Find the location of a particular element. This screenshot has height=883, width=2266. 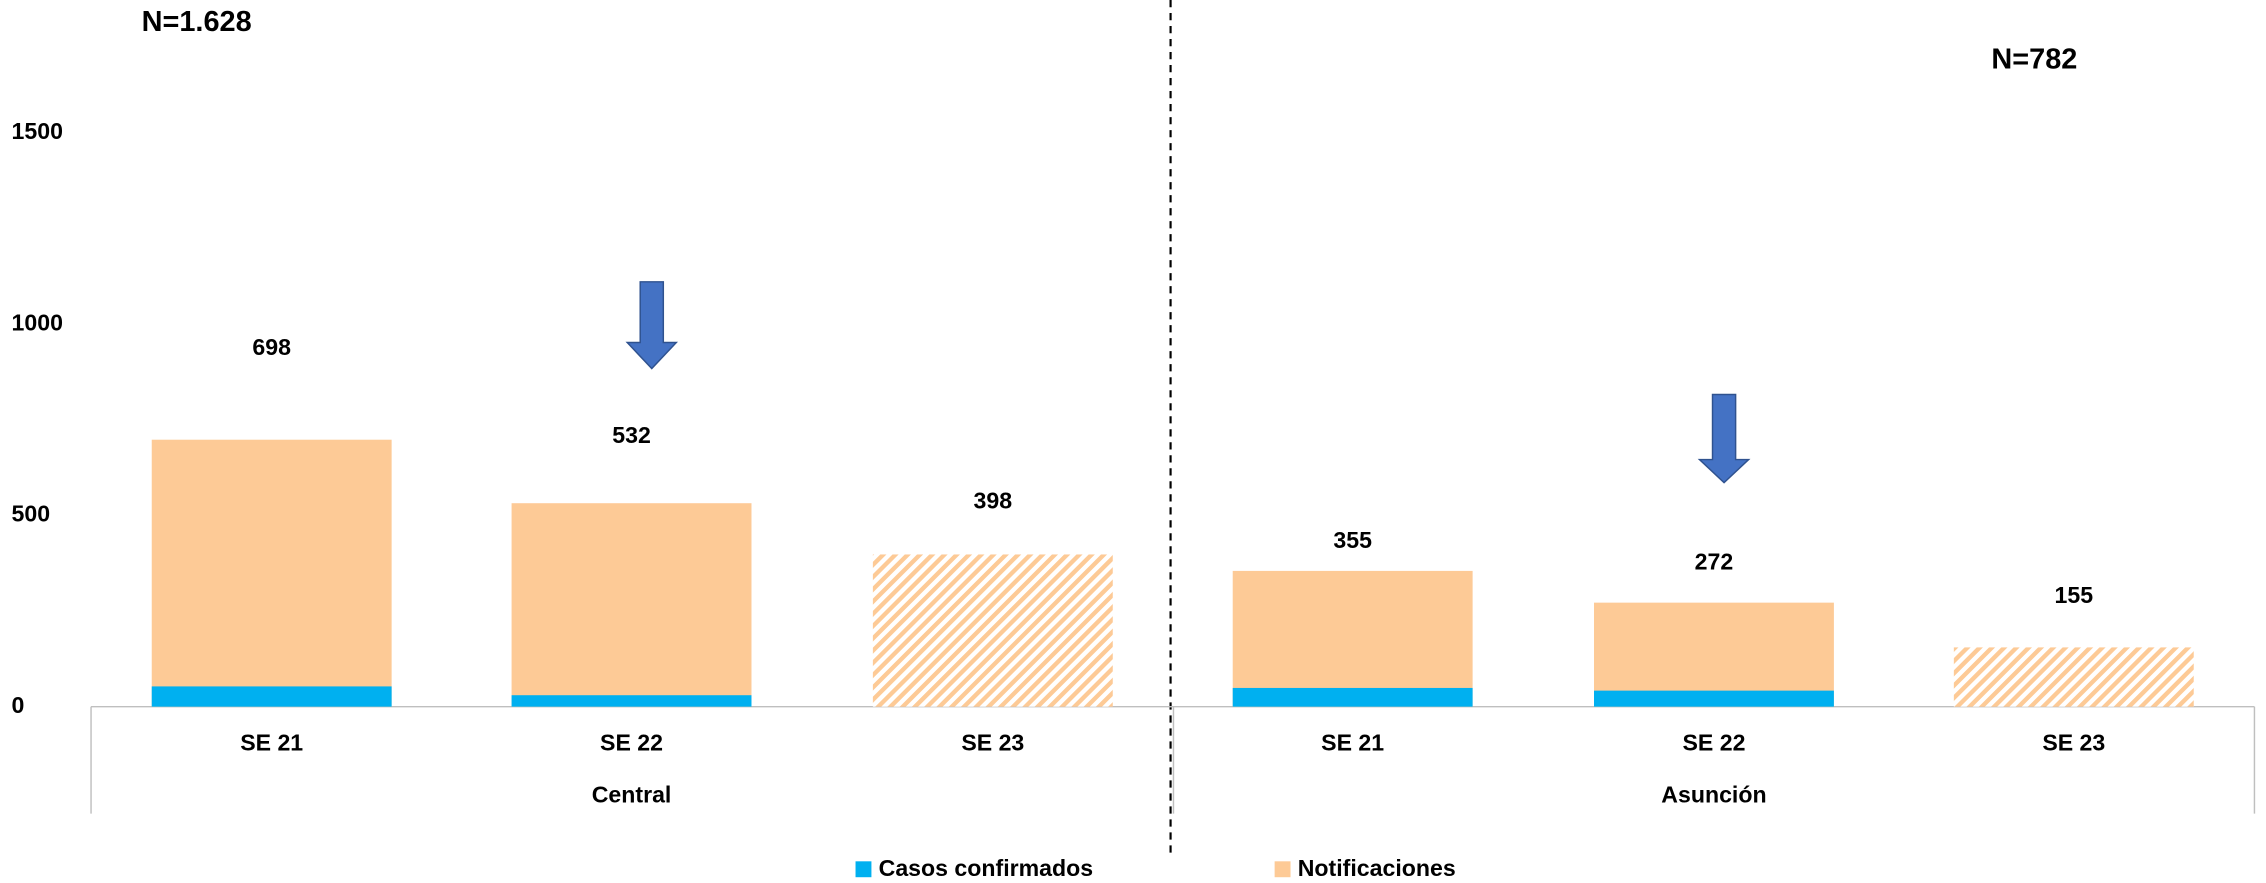

group-label: Asunción is located at coordinates (1713, 794).